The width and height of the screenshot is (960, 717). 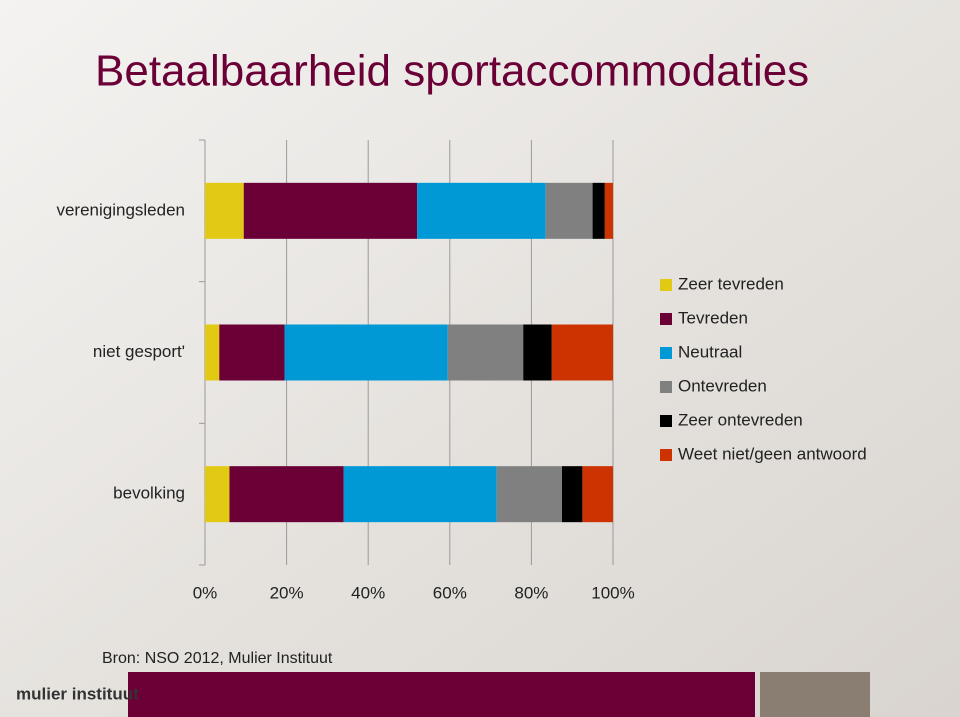 I want to click on logo: mulier instituut, so click(x=77, y=693).